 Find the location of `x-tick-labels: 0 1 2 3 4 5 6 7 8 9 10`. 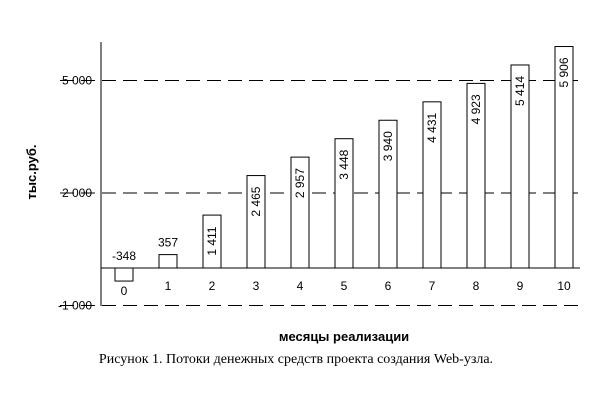

x-tick-labels: 0 1 2 3 4 5 6 7 8 9 10 is located at coordinates (346, 288).